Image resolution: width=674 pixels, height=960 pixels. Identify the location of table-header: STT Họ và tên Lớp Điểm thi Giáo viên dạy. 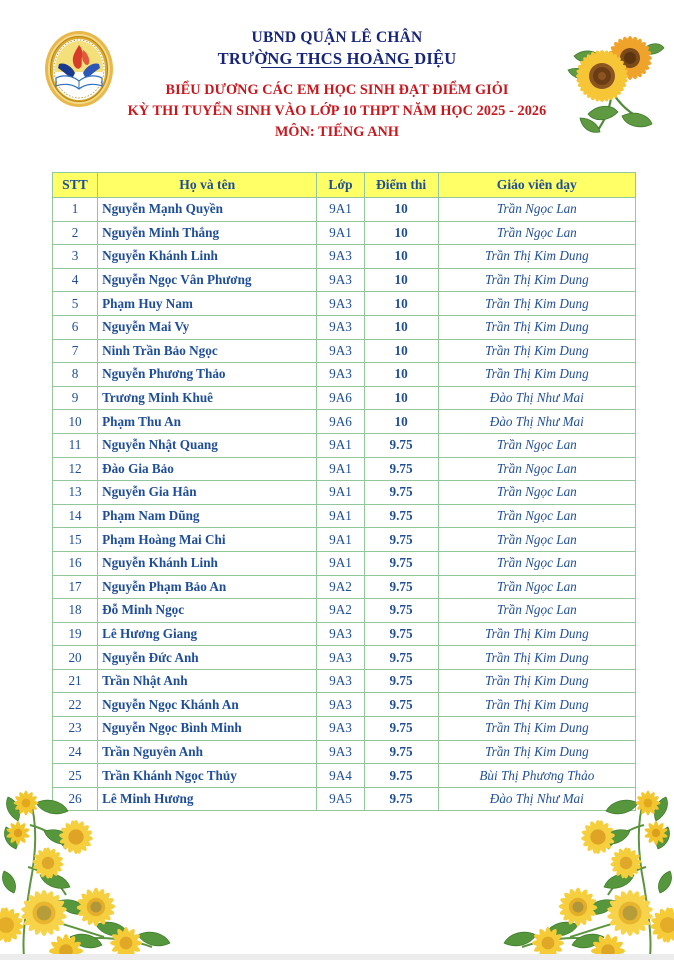
(344, 185).